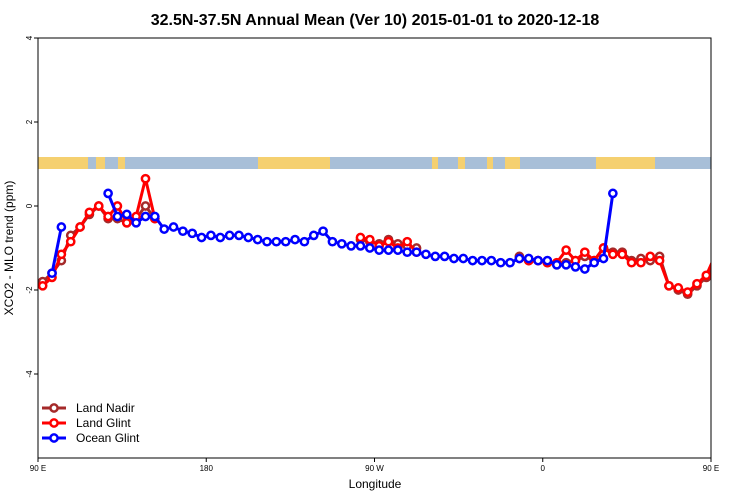  I want to click on y-tick-label: 4, so click(29, 37).